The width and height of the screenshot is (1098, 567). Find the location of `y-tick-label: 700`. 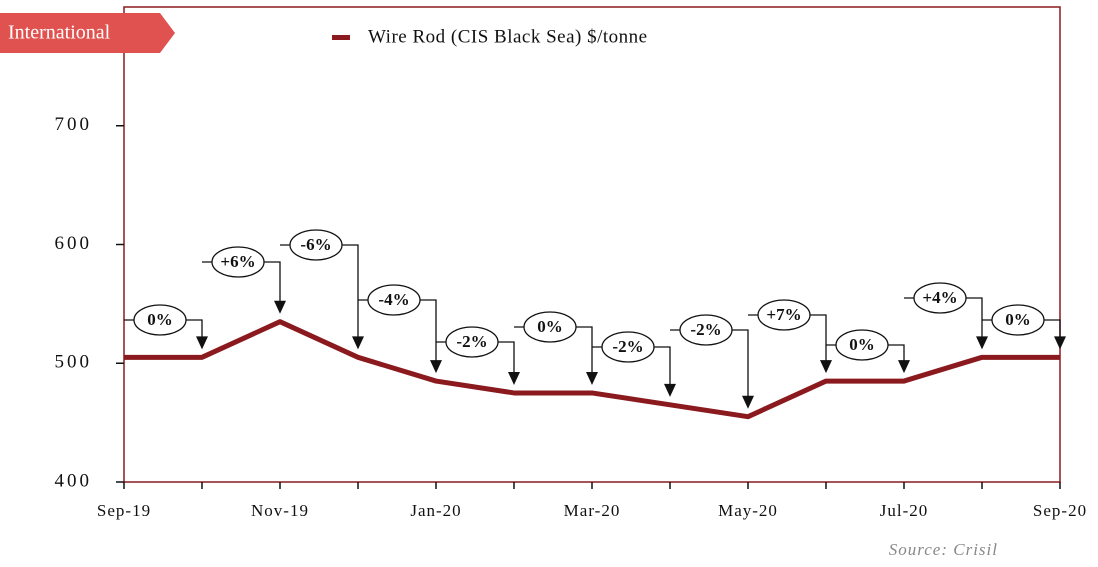

y-tick-label: 700 is located at coordinates (74, 124).